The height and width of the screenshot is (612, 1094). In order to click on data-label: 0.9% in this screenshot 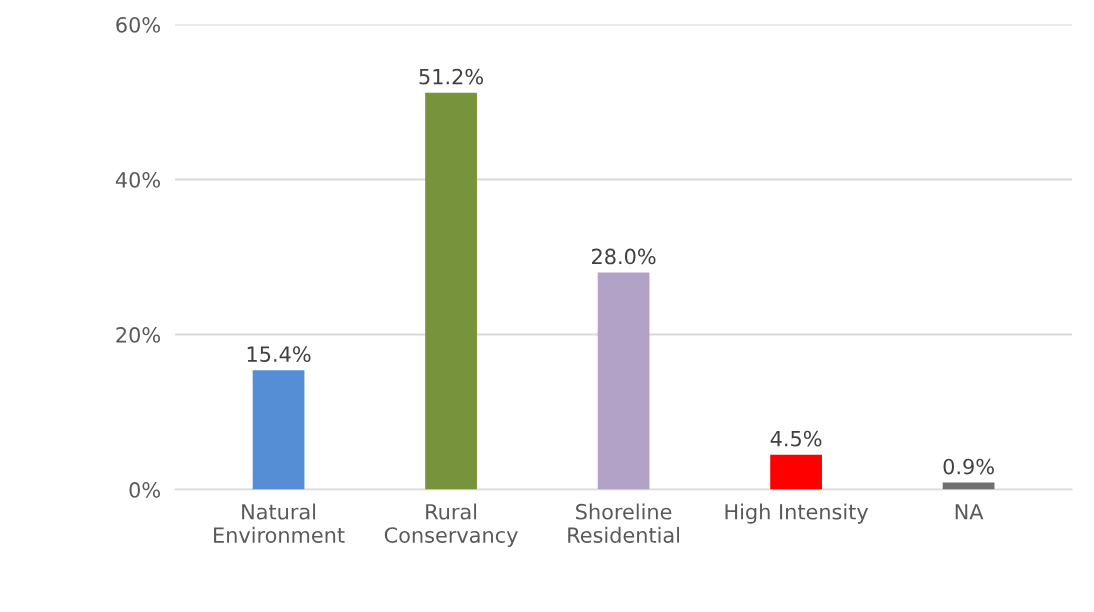, I will do `click(968, 466)`.